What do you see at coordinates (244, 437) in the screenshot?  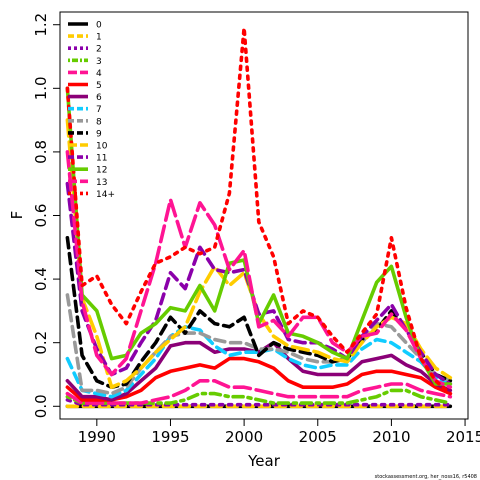 I see `x-tick-label: 2000` at bounding box center [244, 437].